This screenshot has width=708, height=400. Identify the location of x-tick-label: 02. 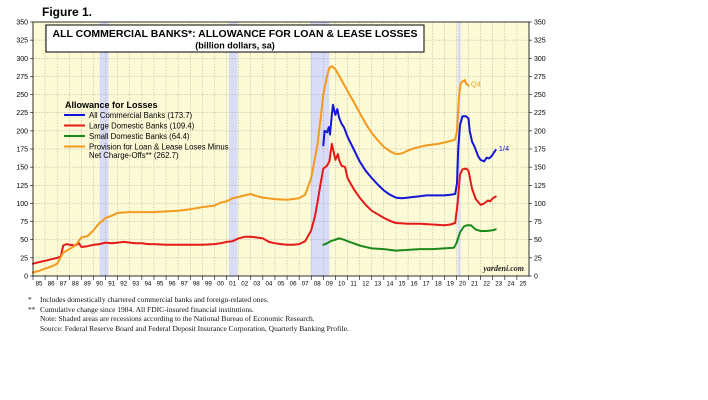
(244, 284).